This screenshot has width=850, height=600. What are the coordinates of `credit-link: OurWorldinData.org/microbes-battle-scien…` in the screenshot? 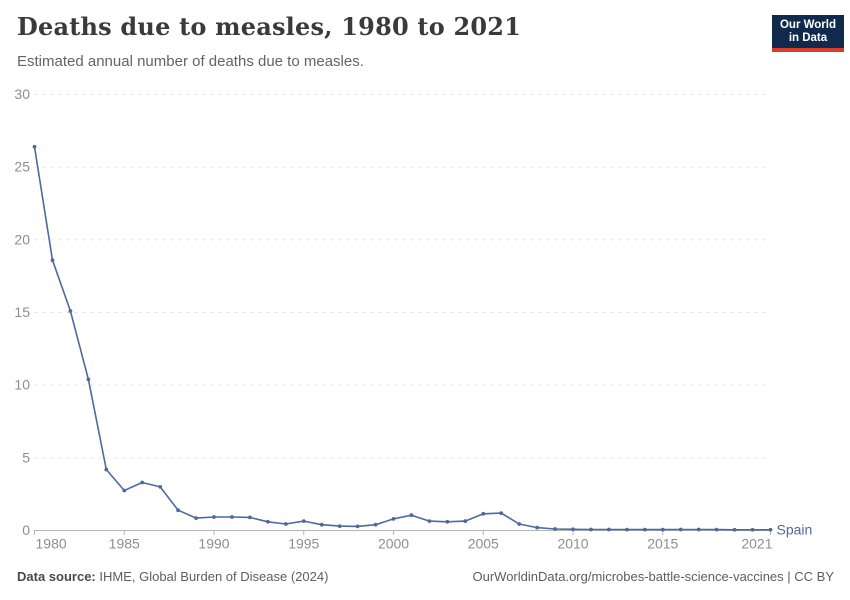 It's located at (653, 576).